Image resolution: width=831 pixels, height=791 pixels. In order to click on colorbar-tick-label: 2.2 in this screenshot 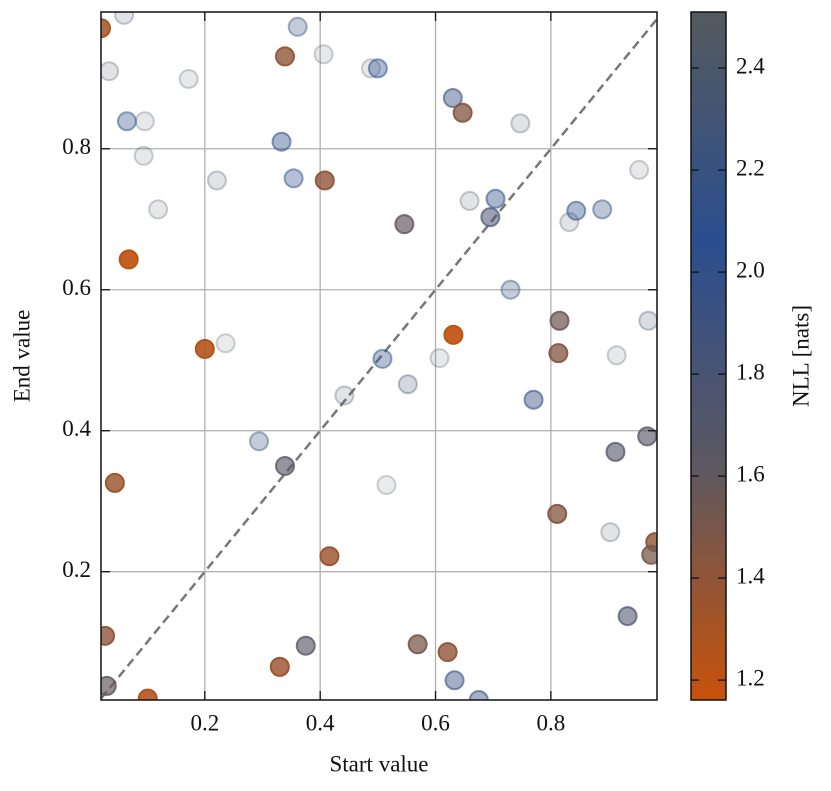, I will do `click(750, 167)`.